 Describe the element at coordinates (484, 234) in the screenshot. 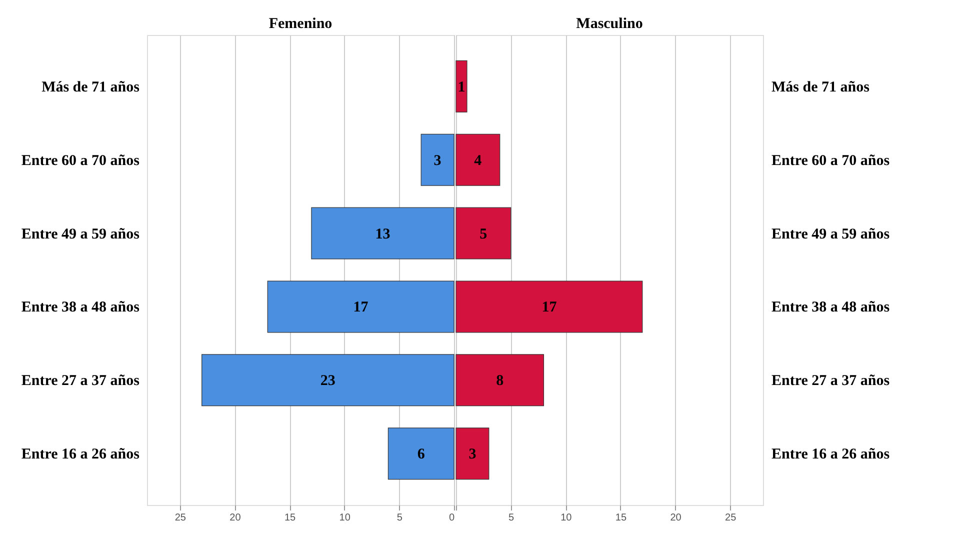

I see `data-label: 5` at that location.